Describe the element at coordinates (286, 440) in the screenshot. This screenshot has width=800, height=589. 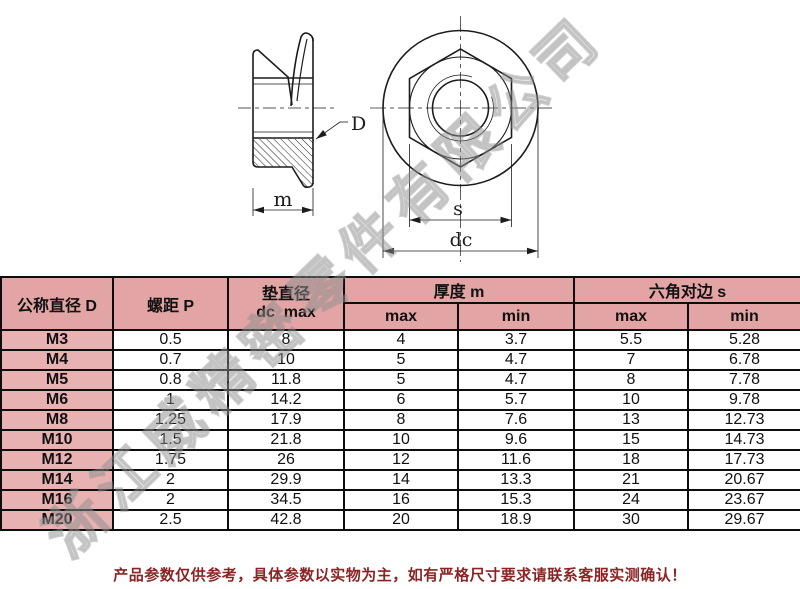
I see `value-cell: 21.8` at that location.